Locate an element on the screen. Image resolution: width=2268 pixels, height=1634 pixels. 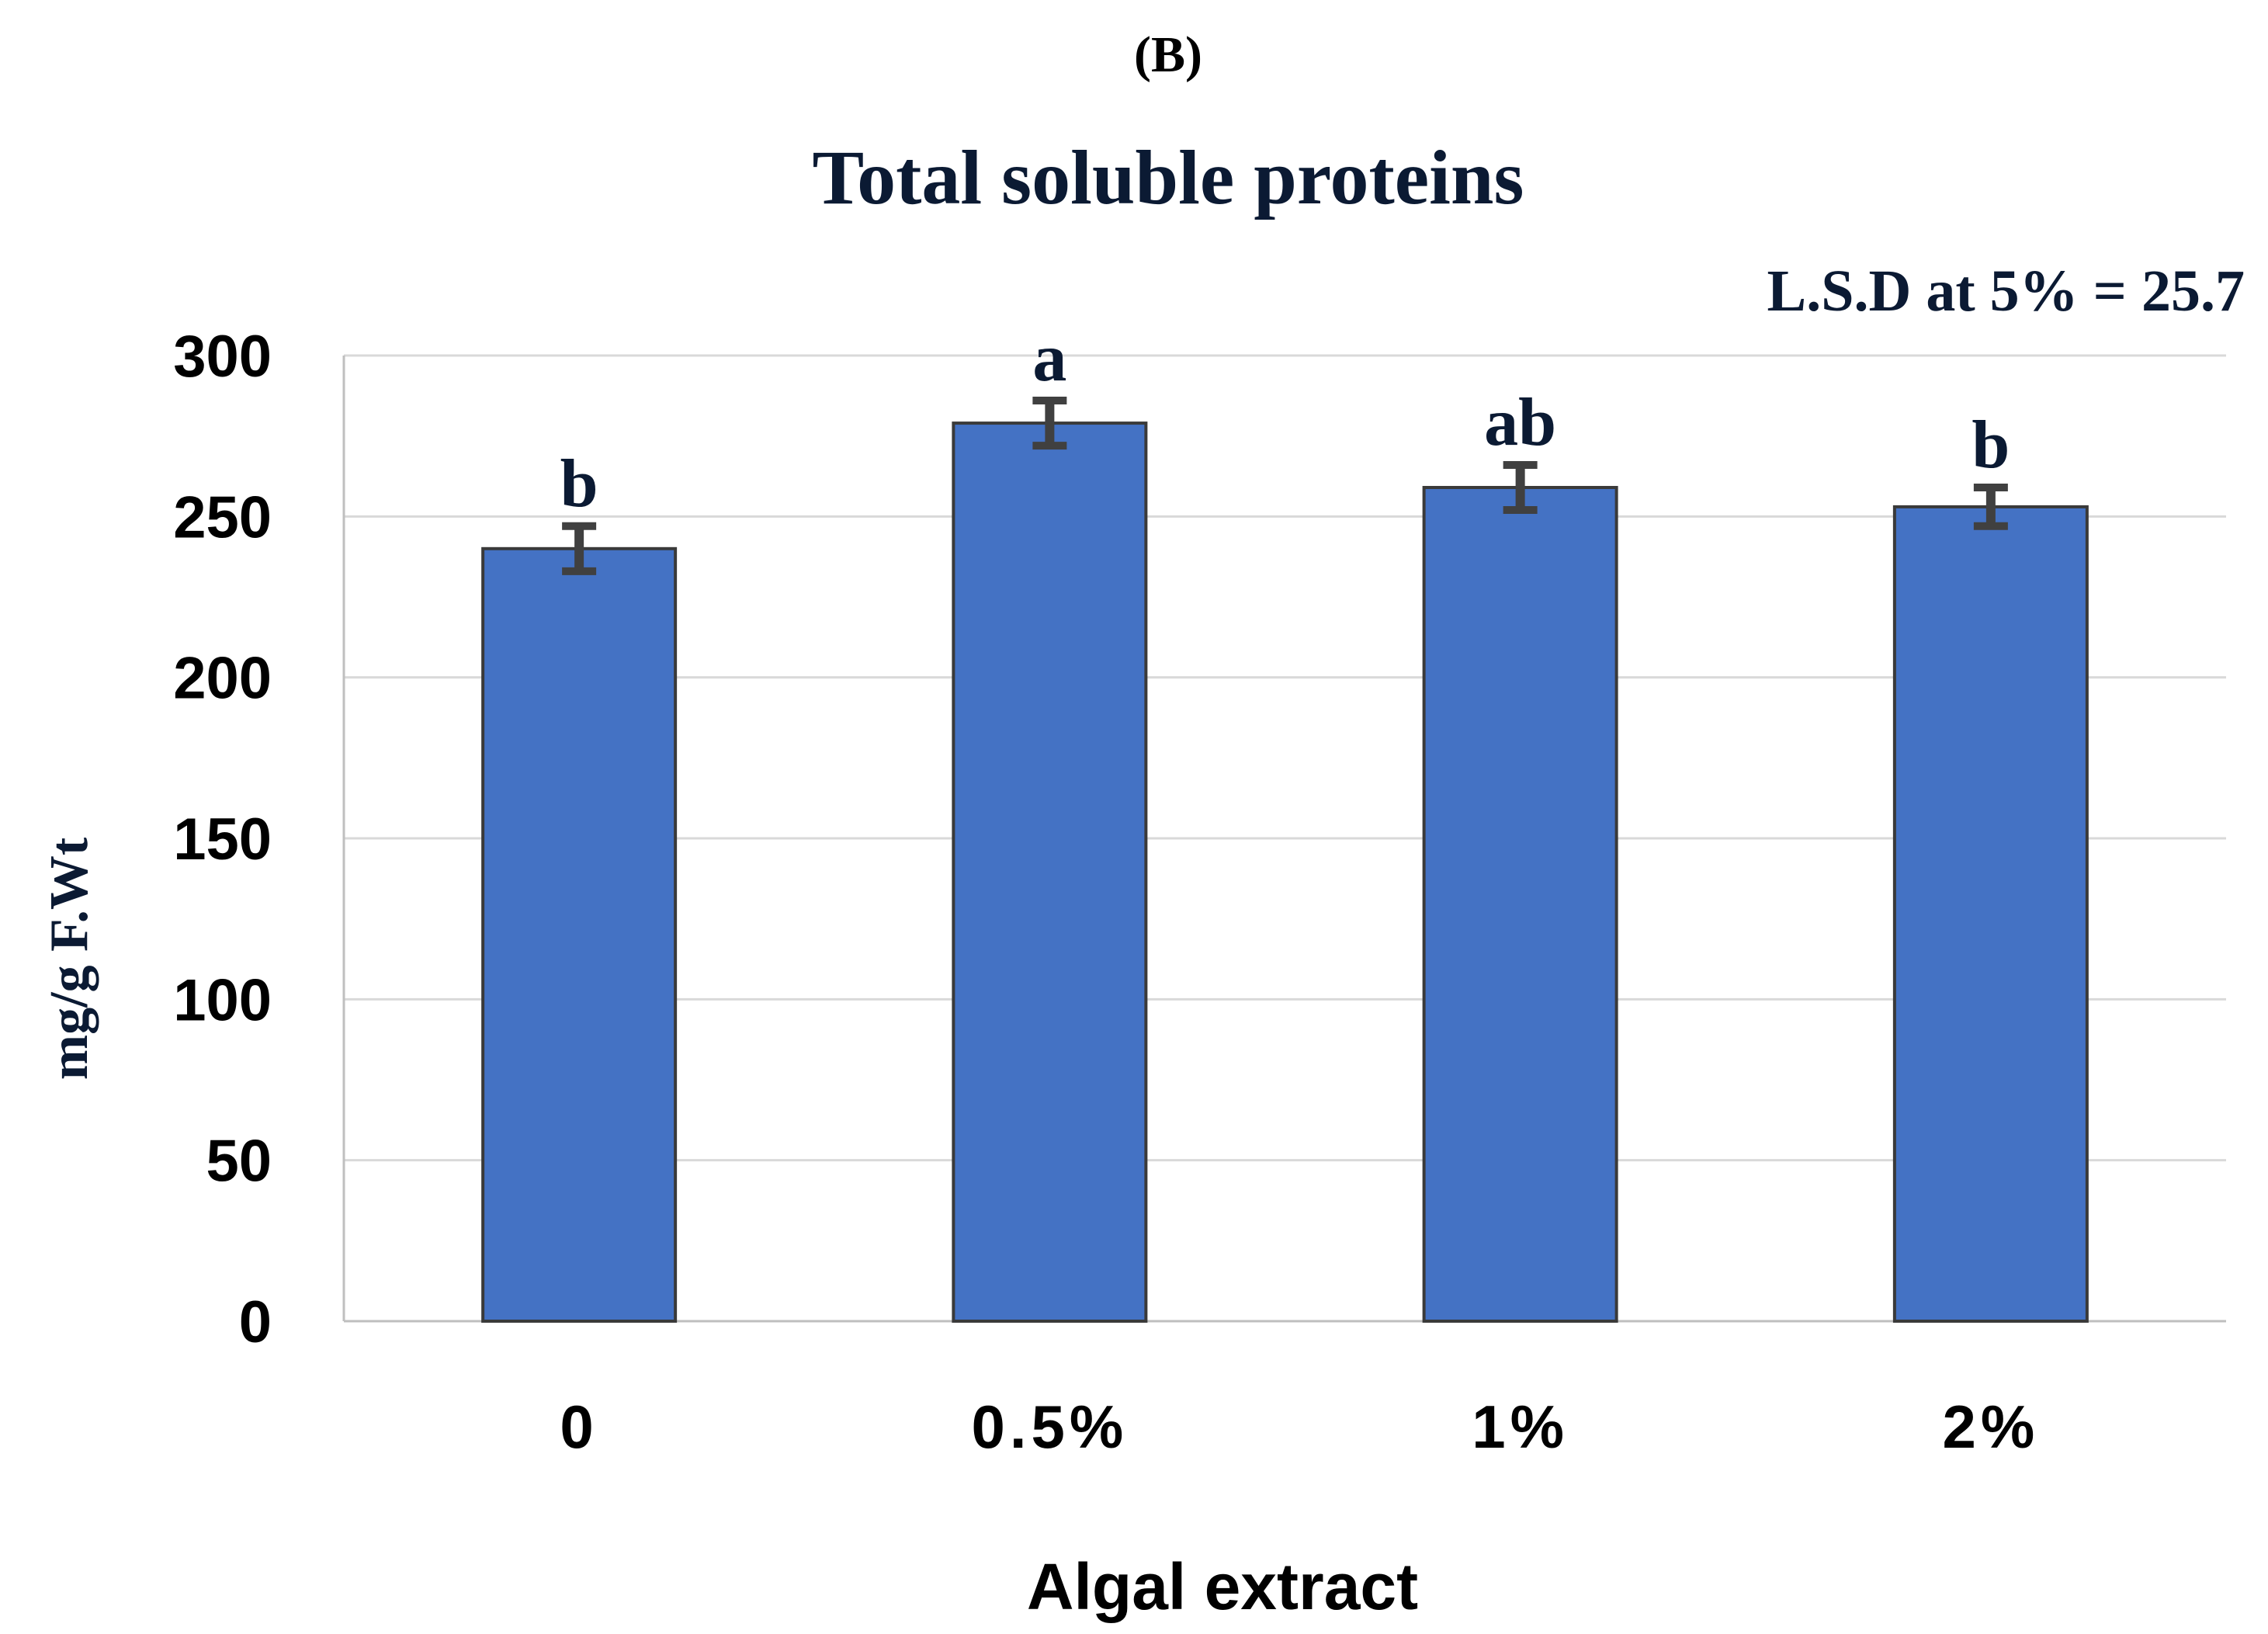
chart-title: Total soluble proteins is located at coordinates (1168, 177).